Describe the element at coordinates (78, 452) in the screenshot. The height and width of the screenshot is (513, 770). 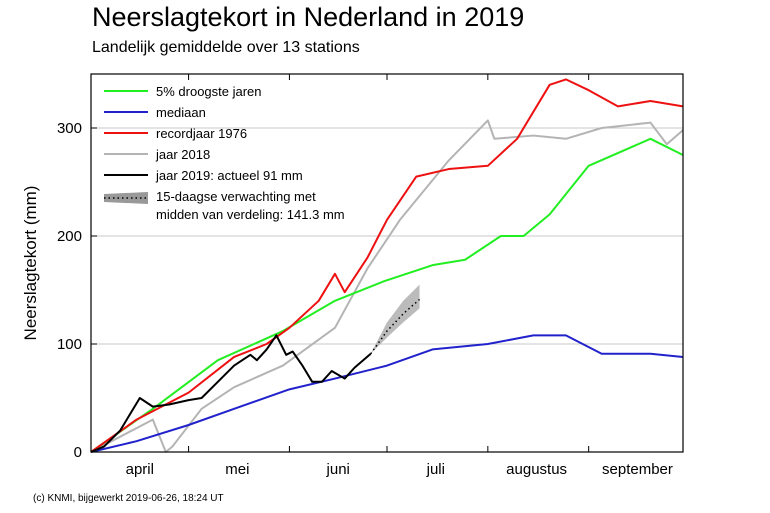
I see `y-tick-label: 0` at that location.